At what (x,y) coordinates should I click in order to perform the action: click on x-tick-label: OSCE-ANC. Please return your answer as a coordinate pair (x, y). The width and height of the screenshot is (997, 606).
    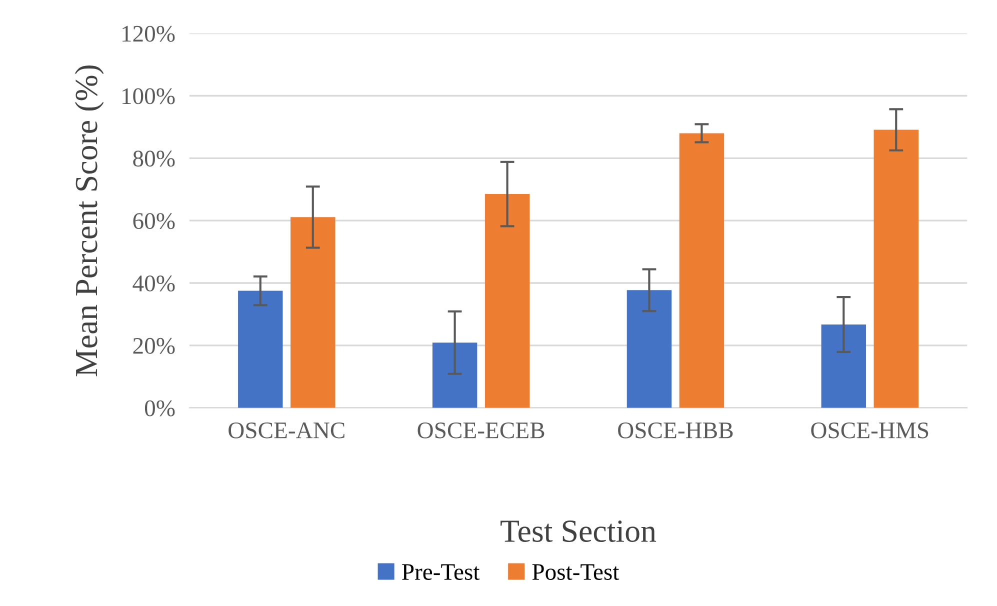
    Looking at the image, I should click on (286, 430).